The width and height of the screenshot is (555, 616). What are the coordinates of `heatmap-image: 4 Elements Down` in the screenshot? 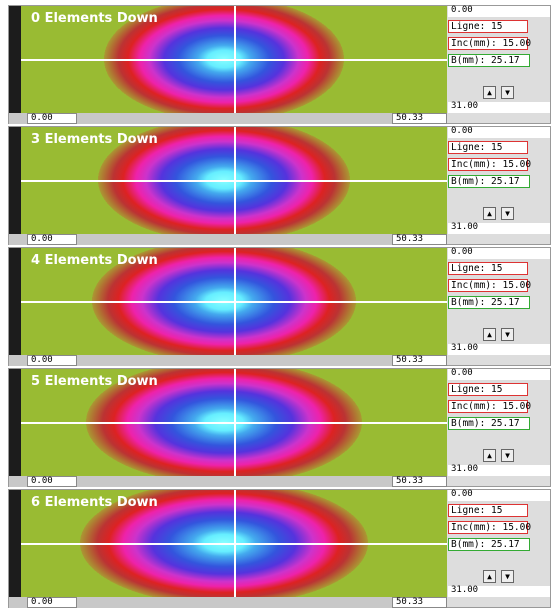 It's located at (228, 301).